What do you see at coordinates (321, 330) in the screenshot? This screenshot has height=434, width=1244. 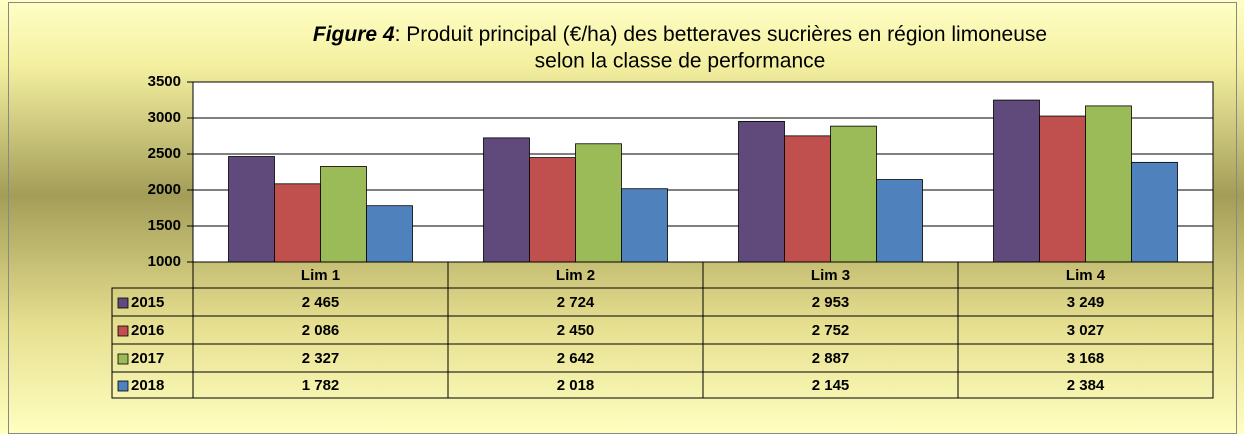 I see `table-value: 2 086` at bounding box center [321, 330].